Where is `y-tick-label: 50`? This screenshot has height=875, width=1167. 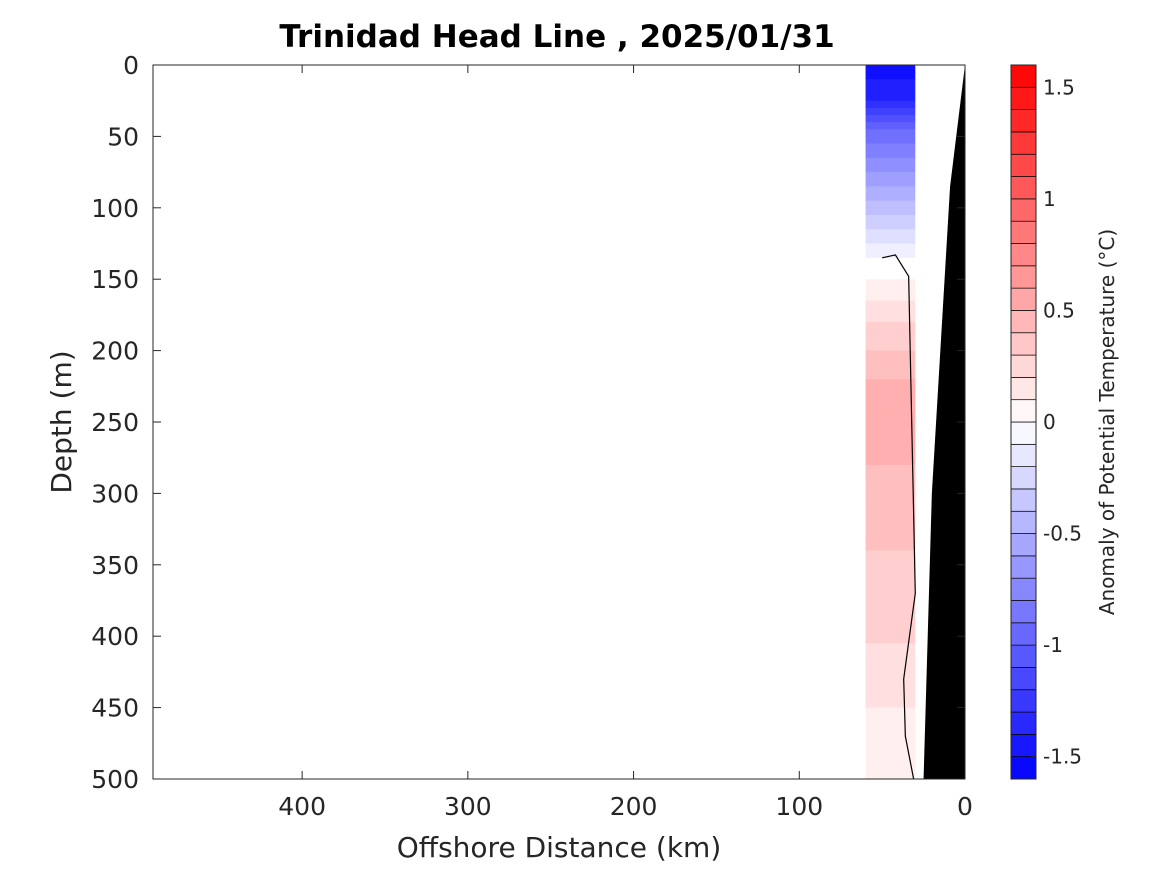
y-tick-label: 50 is located at coordinates (123, 136).